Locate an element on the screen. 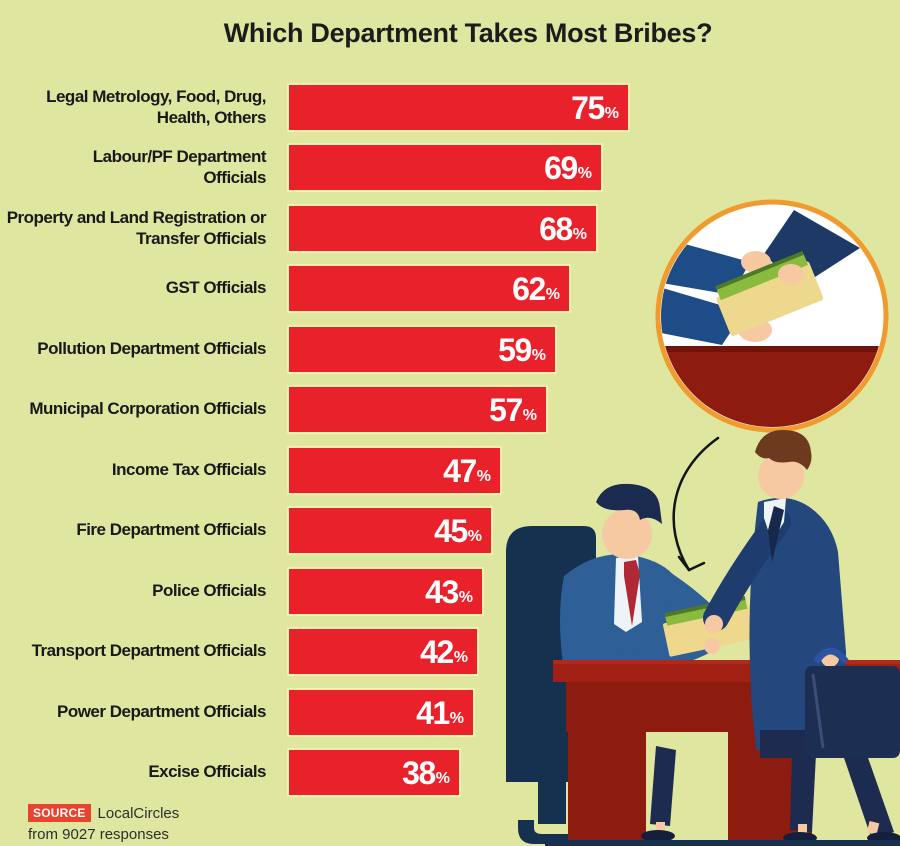  bar: 41% is located at coordinates (381, 712).